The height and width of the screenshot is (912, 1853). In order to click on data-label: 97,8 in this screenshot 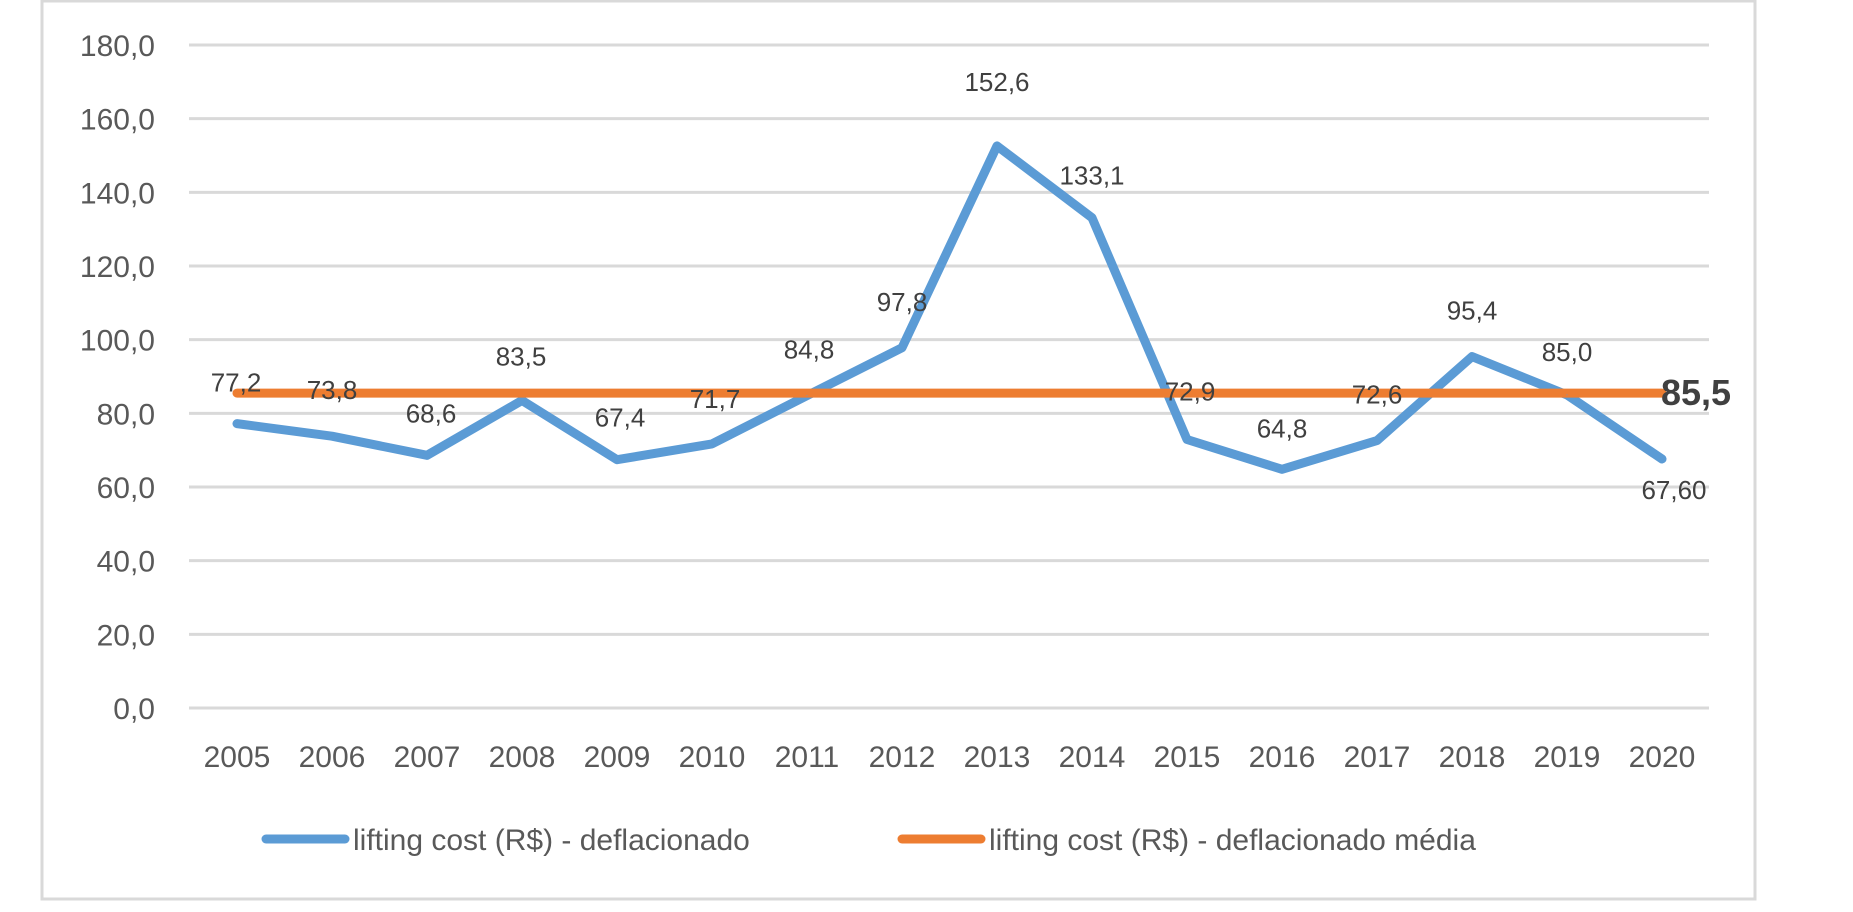, I will do `click(902, 302)`.